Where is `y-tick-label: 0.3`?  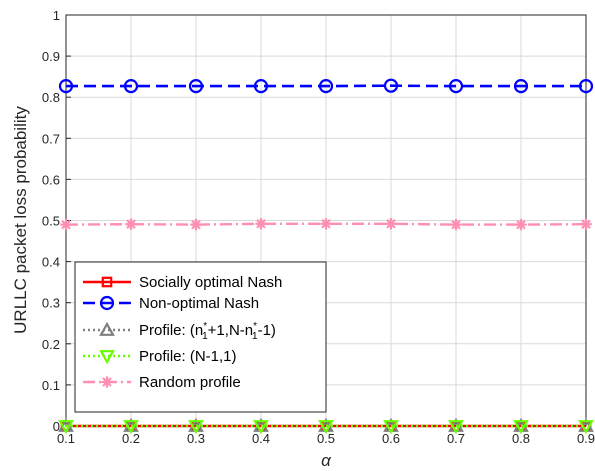 y-tick-label: 0.3 is located at coordinates (51, 303).